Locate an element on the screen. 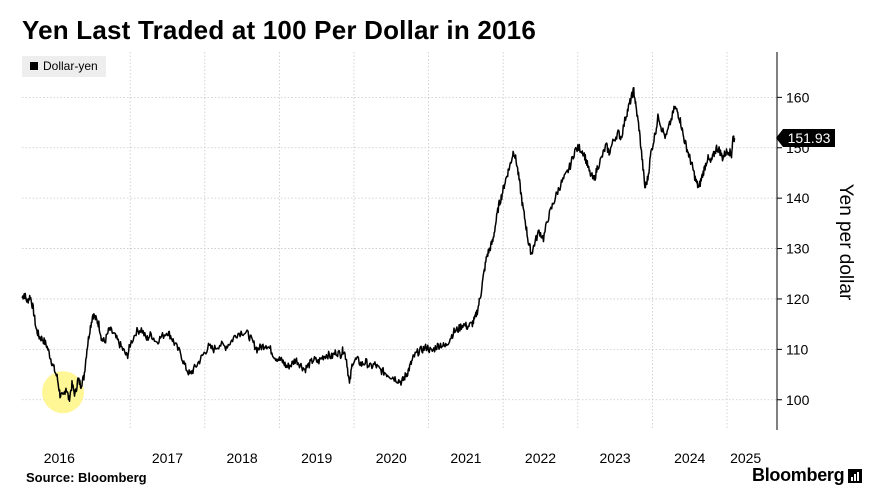 Image resolution: width=878 pixels, height=504 pixels. x-tick-label: 2017 is located at coordinates (167, 458).